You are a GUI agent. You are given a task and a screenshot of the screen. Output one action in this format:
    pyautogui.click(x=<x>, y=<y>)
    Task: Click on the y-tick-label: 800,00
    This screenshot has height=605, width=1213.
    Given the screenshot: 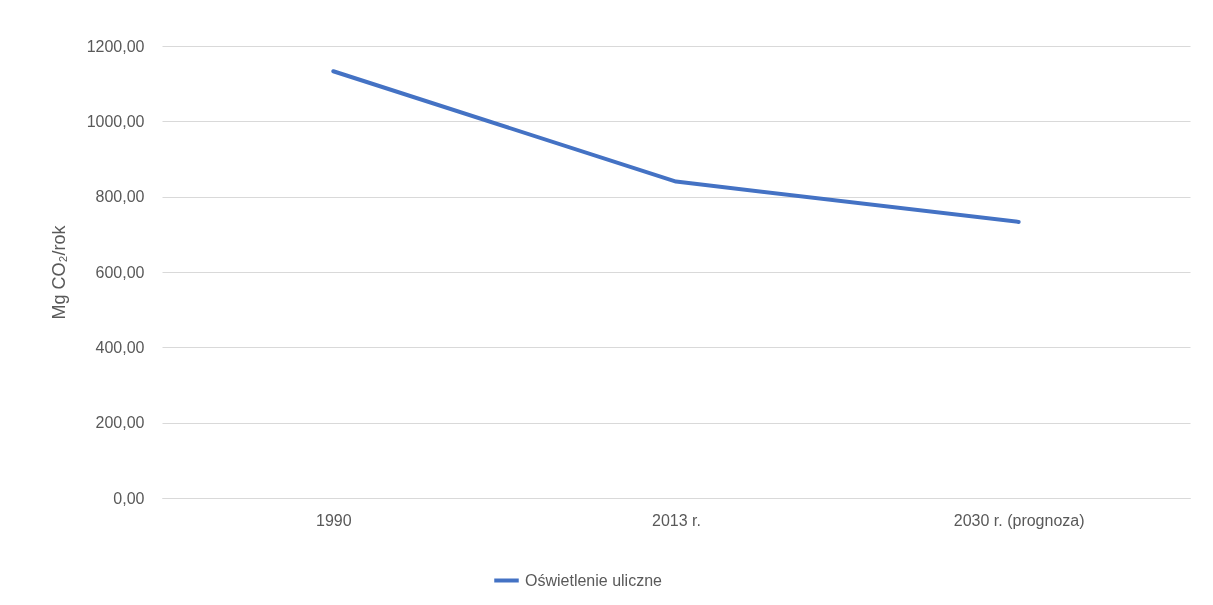 What is the action you would take?
    pyautogui.click(x=120, y=197)
    